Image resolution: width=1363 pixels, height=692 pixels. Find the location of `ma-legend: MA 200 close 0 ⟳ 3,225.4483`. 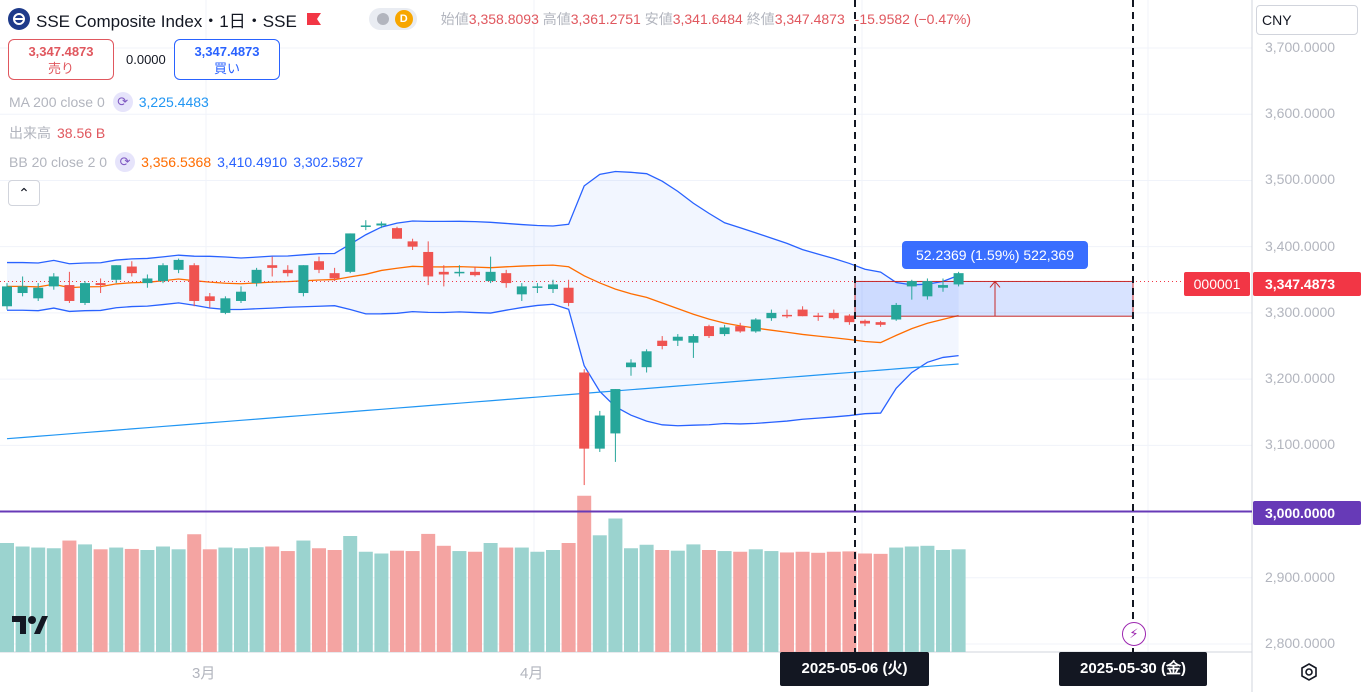

ma-legend: MA 200 close 0 ⟳ 3,225.4483 is located at coordinates (109, 102).